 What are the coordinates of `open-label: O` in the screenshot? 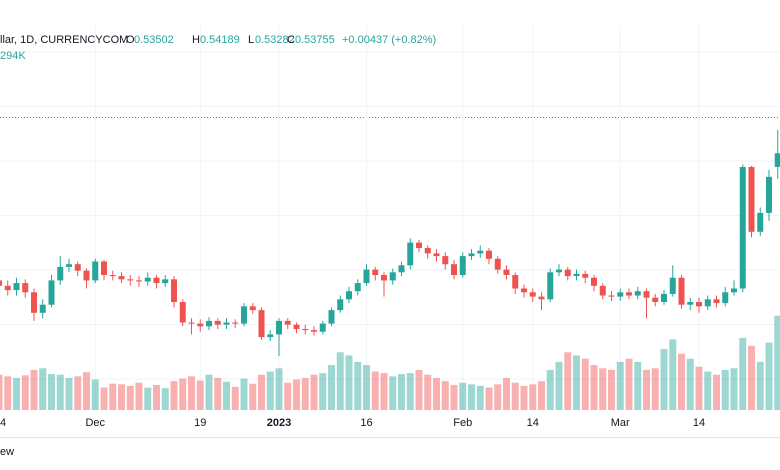 It's located at (130, 40).